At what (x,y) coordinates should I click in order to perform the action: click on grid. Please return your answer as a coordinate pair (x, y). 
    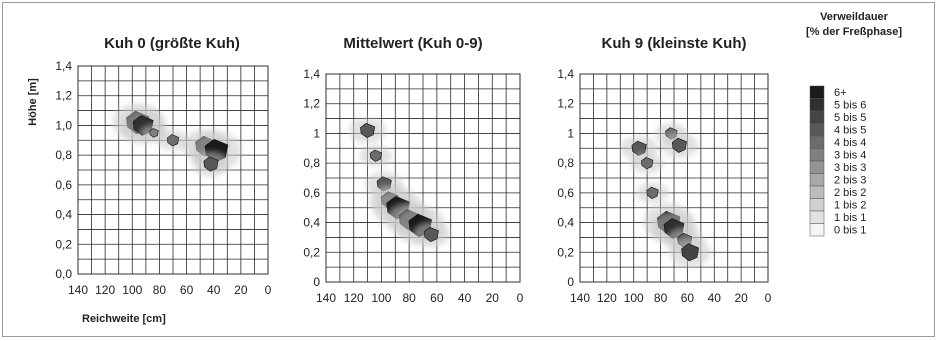
    Looking at the image, I should click on (423, 178).